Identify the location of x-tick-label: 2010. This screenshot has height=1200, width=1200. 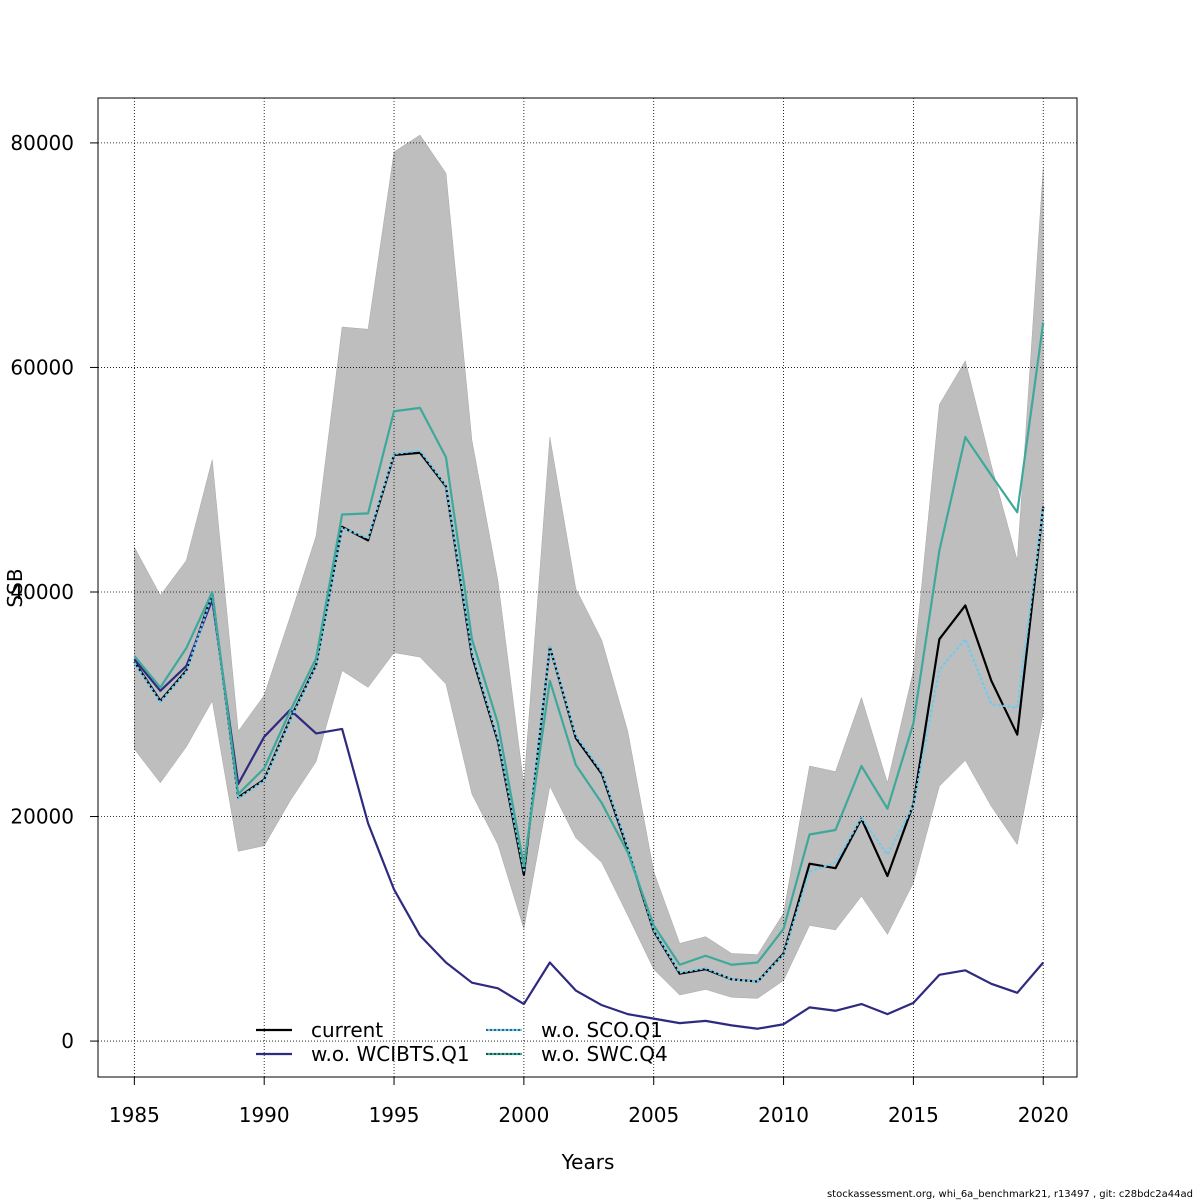
(783, 1115).